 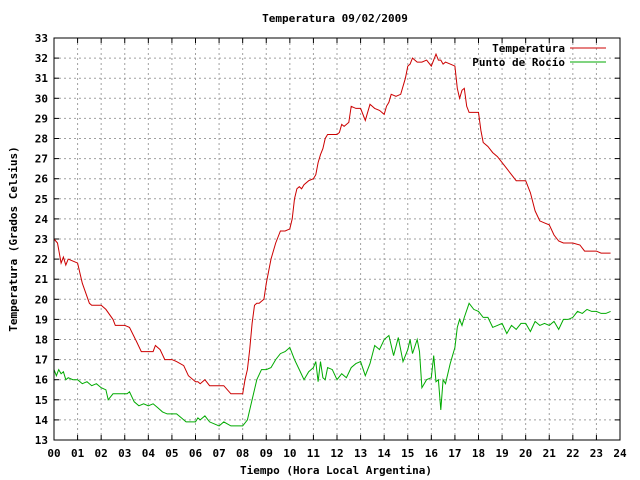 What do you see at coordinates (289, 453) in the screenshot?
I see `x-tick-label: 10` at bounding box center [289, 453].